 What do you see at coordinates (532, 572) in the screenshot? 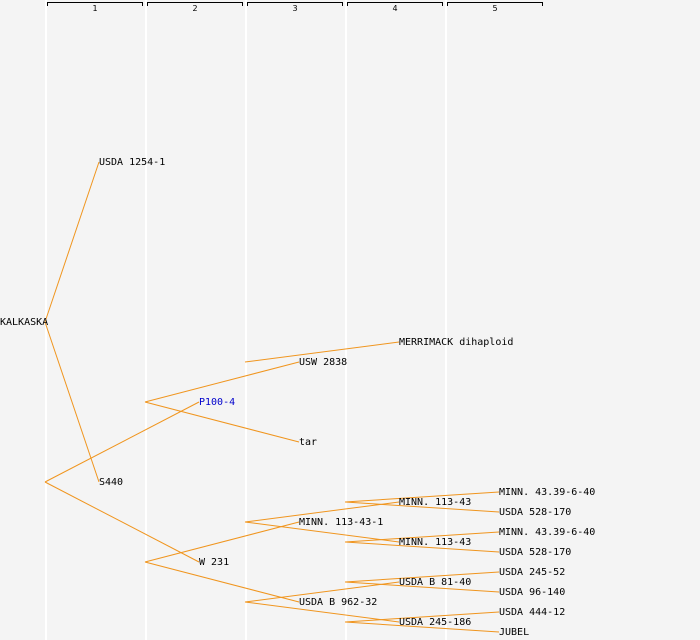
I see `node-usda-245-52: USDA 245-52` at bounding box center [532, 572].